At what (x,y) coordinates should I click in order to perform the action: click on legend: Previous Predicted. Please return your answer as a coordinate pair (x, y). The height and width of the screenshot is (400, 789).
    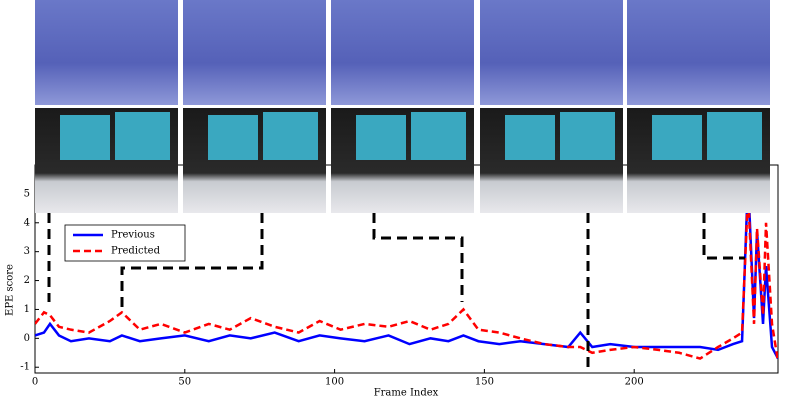
    Looking at the image, I should click on (125, 243).